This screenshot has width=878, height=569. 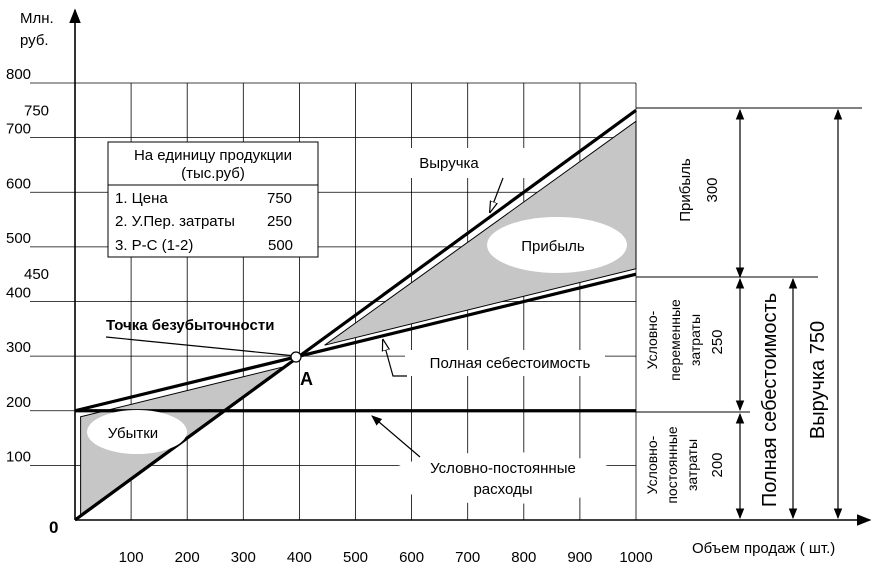 What do you see at coordinates (36, 110) in the screenshot?
I see `y-extra-tick-label: 750` at bounding box center [36, 110].